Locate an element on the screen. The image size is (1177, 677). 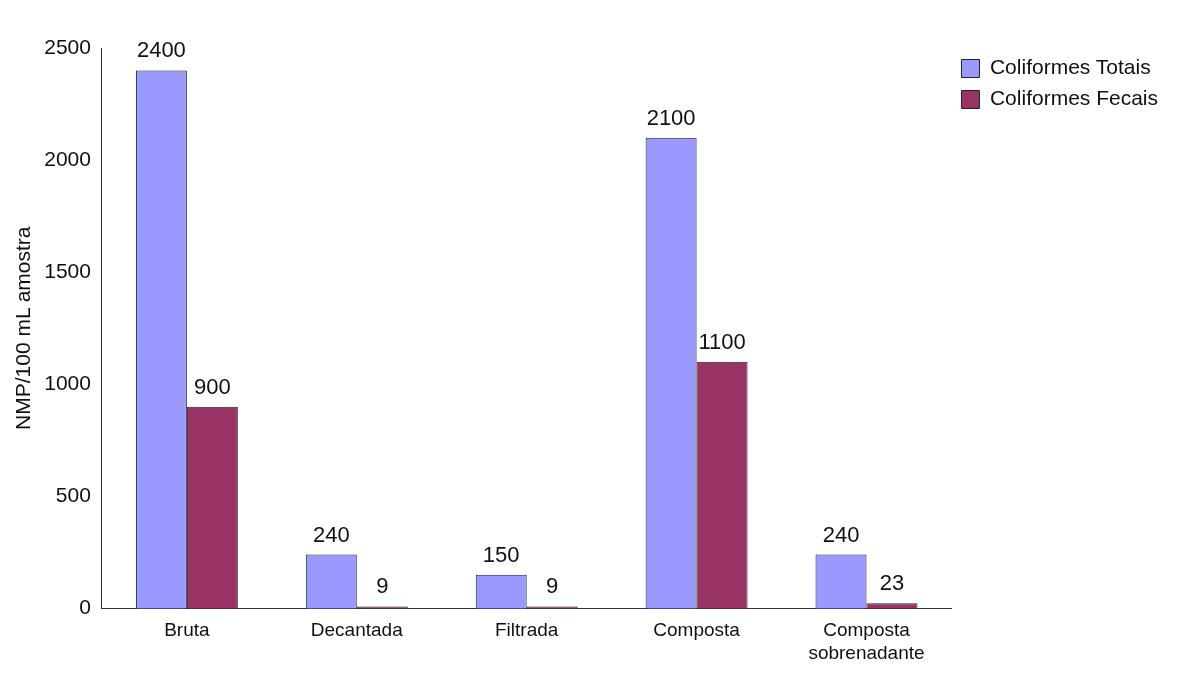
y-tick-label: 2000 is located at coordinates (67, 158).